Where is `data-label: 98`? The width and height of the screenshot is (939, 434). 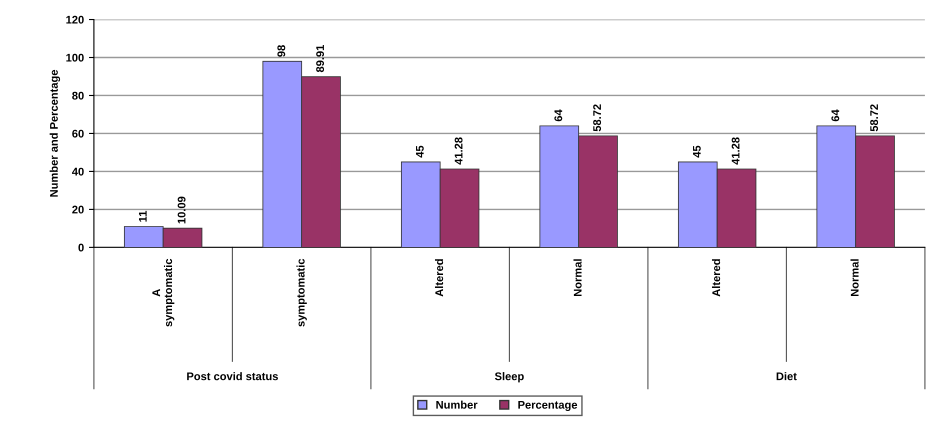 data-label: 98 is located at coordinates (281, 51).